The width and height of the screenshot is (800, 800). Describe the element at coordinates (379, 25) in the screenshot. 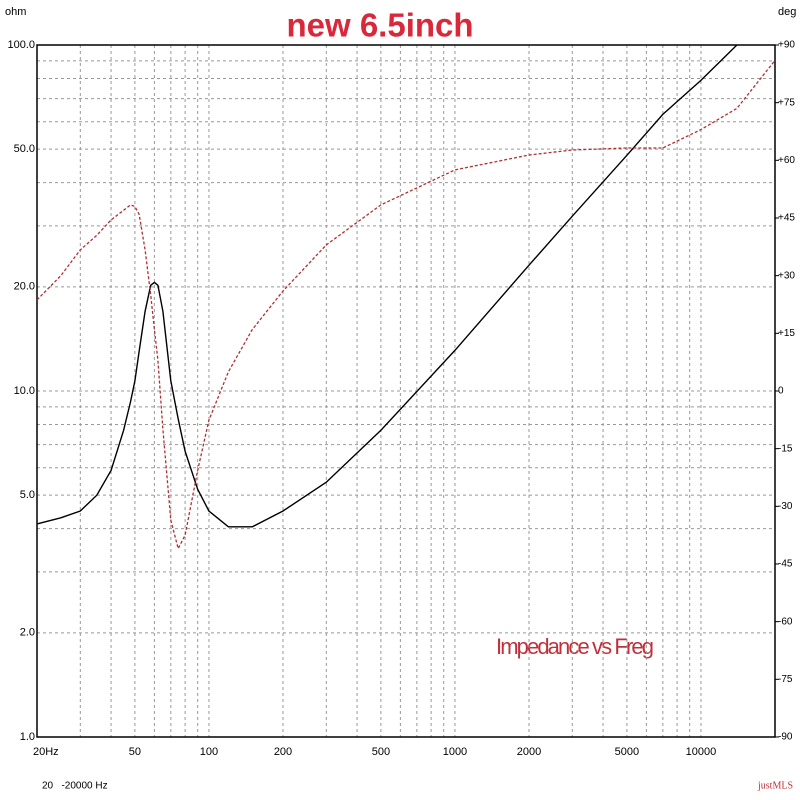

I see `chart-title: new 6.5inch` at that location.